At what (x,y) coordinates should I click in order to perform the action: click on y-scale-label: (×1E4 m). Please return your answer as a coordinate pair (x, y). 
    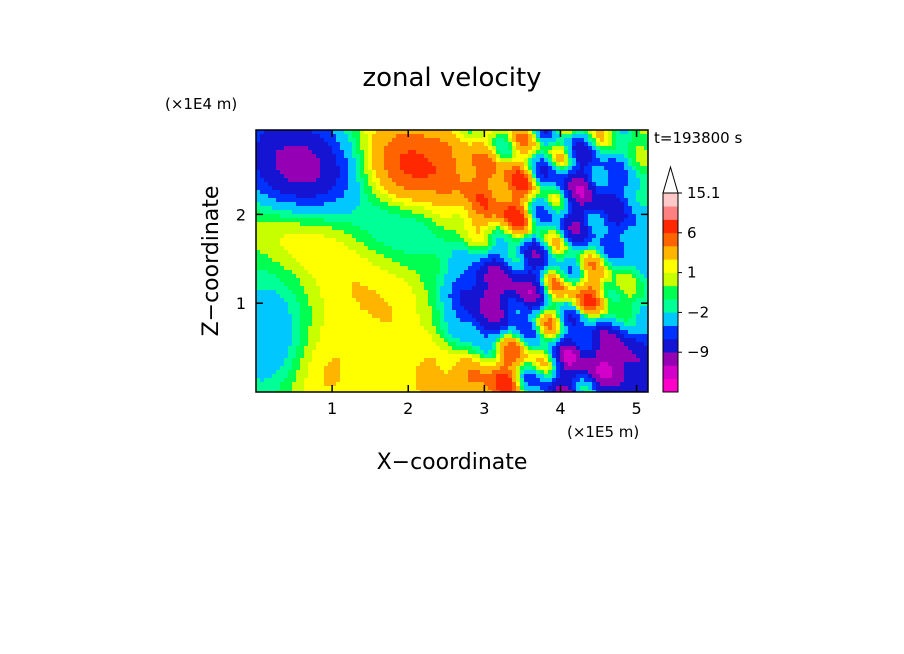
    Looking at the image, I should click on (201, 104).